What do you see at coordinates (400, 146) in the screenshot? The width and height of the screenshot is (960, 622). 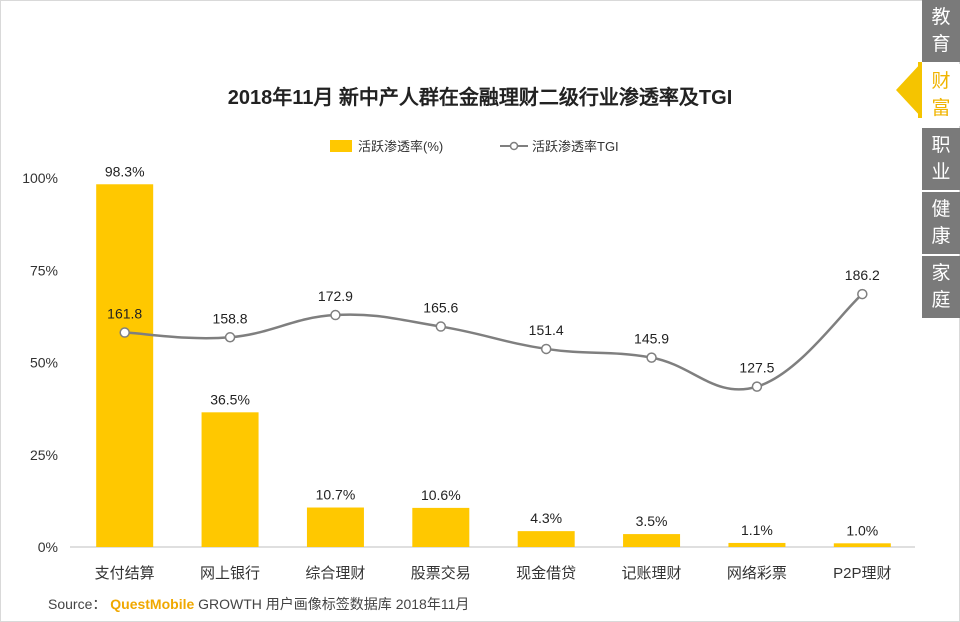 I see `legend-bar-label: 活跃渗透率(%)` at bounding box center [400, 146].